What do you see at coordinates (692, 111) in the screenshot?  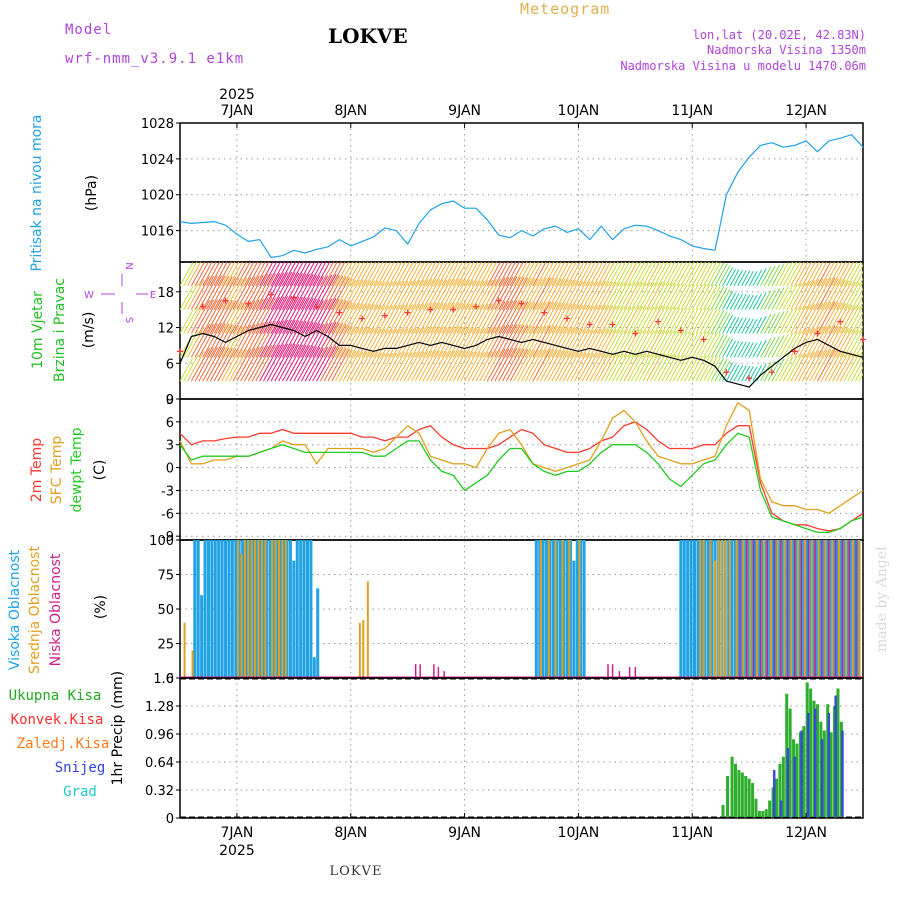 I see `x-tick-label-top: 11JAN` at bounding box center [692, 111].